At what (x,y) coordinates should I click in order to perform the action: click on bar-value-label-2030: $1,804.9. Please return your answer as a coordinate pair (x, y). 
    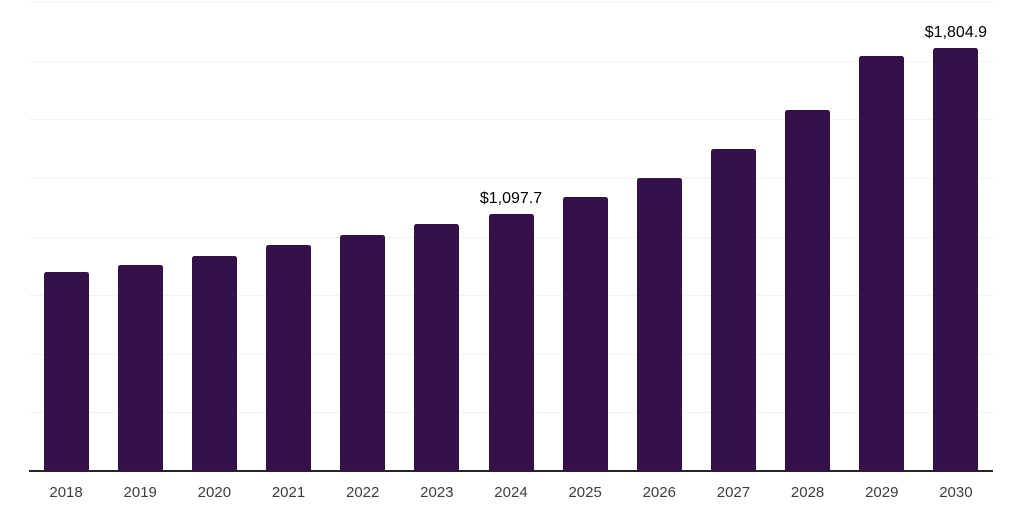
    Looking at the image, I should click on (956, 32).